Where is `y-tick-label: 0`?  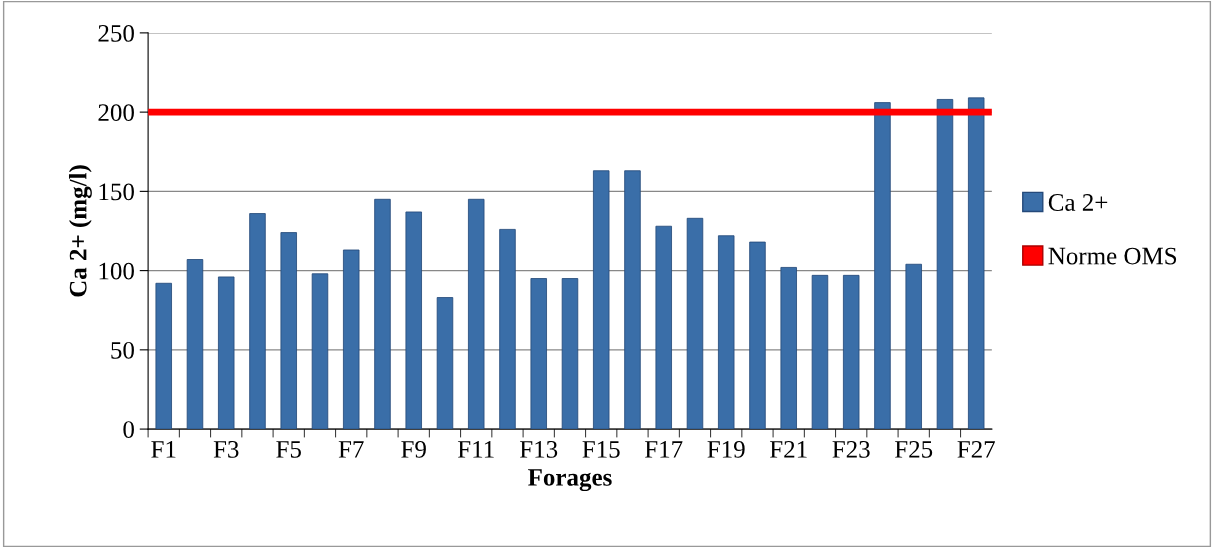
y-tick-label: 0 is located at coordinates (128, 429).